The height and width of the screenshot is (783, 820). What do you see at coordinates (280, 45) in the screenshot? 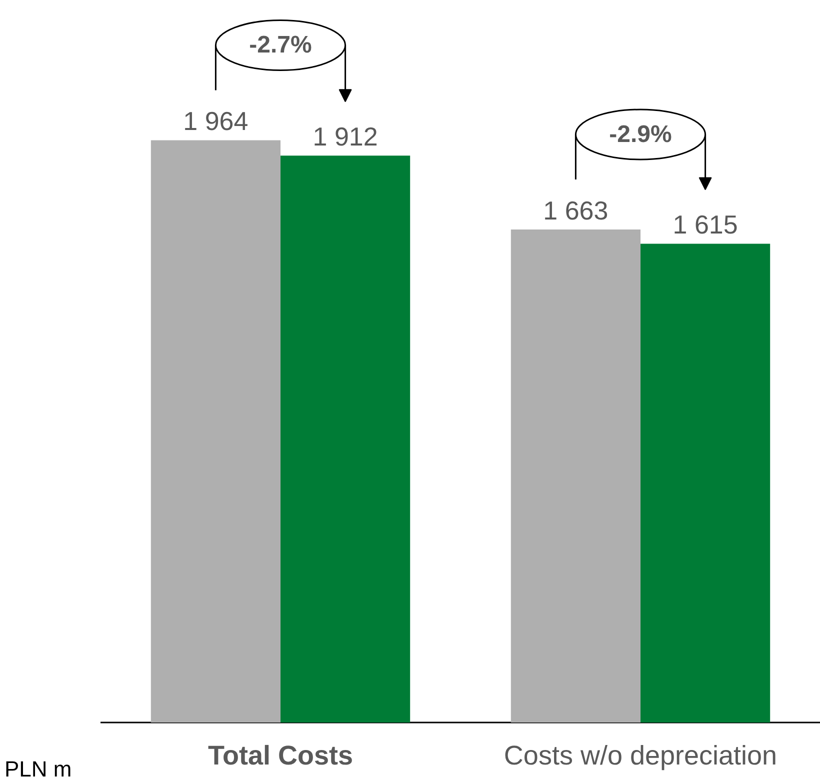
I see `text: -2.7%` at bounding box center [280, 45].